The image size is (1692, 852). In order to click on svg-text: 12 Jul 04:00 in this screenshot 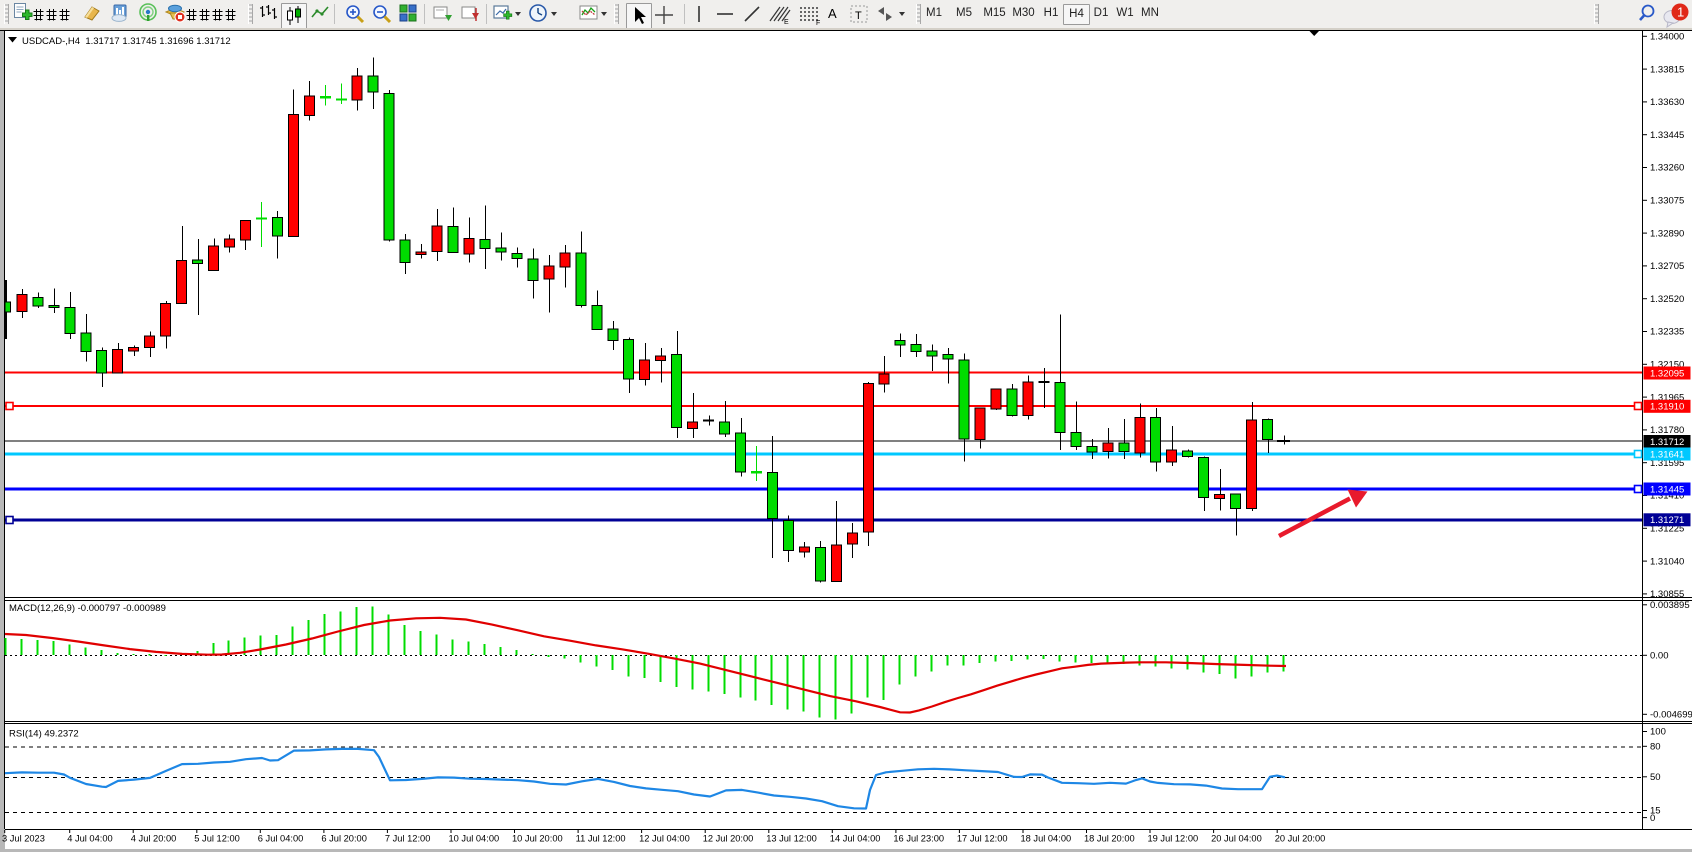, I will do `click(664, 839)`.